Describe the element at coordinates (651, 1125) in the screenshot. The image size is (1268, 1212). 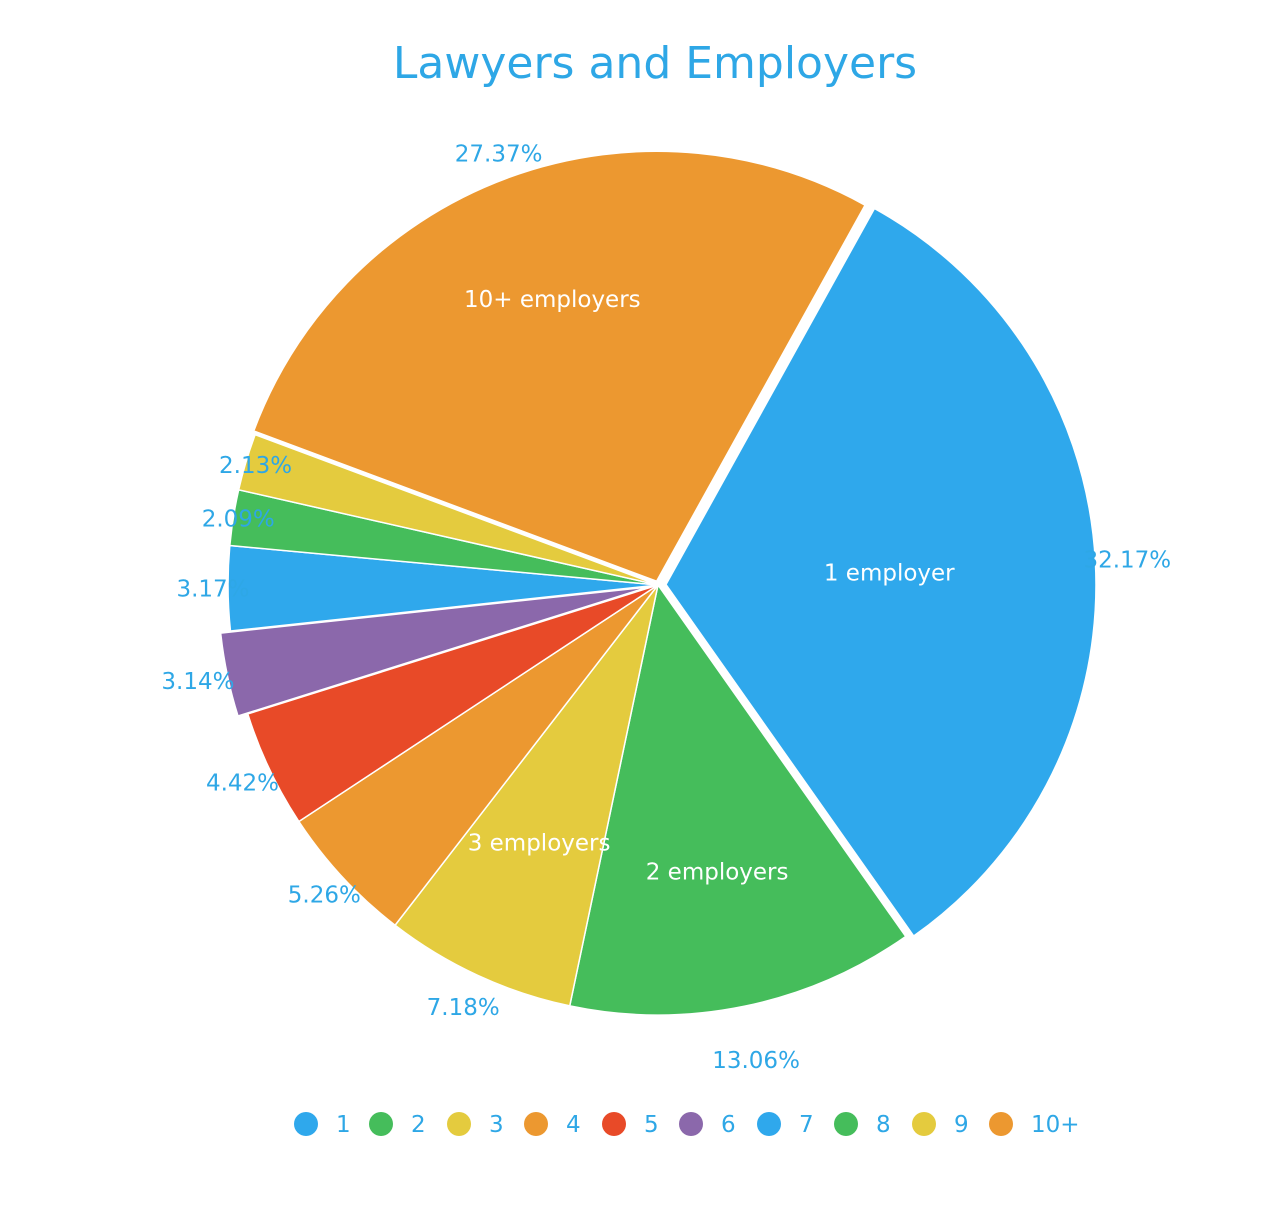
I see `legend-label: 5` at that location.